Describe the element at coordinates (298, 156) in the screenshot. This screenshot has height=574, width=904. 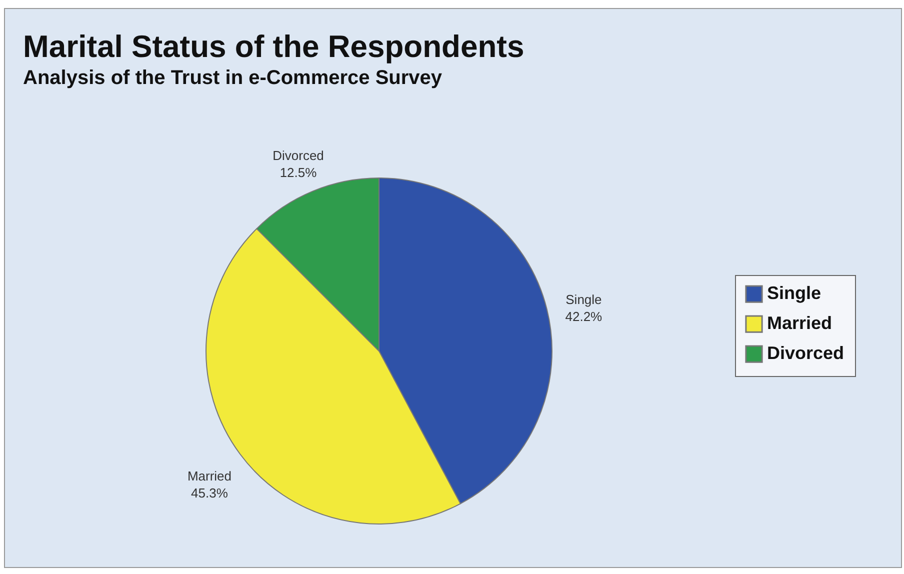
I see `slice-label: Divorced` at that location.